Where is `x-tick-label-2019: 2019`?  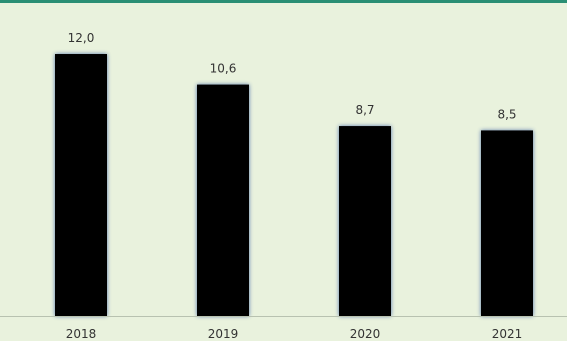 x-tick-label-2019: 2019 is located at coordinates (223, 334).